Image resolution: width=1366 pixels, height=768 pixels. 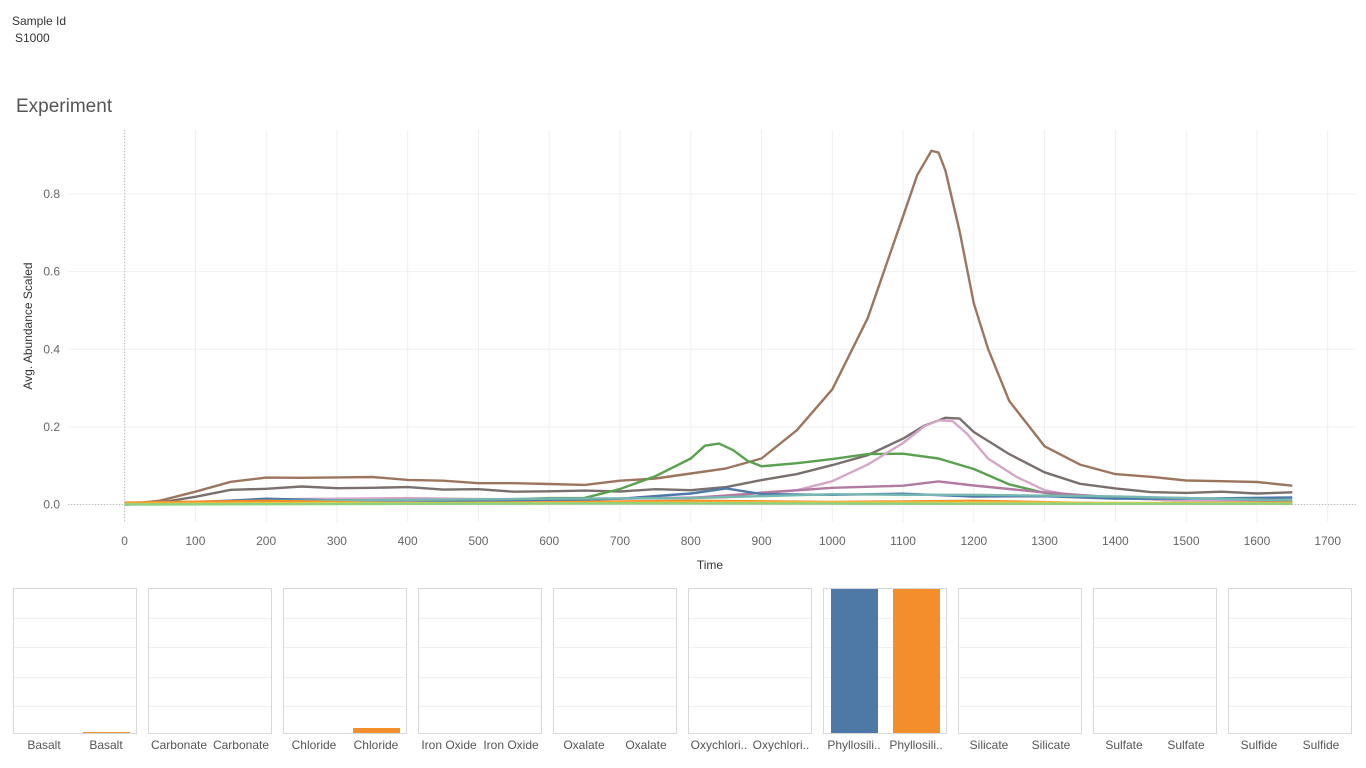 What do you see at coordinates (549, 541) in the screenshot?
I see `x-tick-label: 600` at bounding box center [549, 541].